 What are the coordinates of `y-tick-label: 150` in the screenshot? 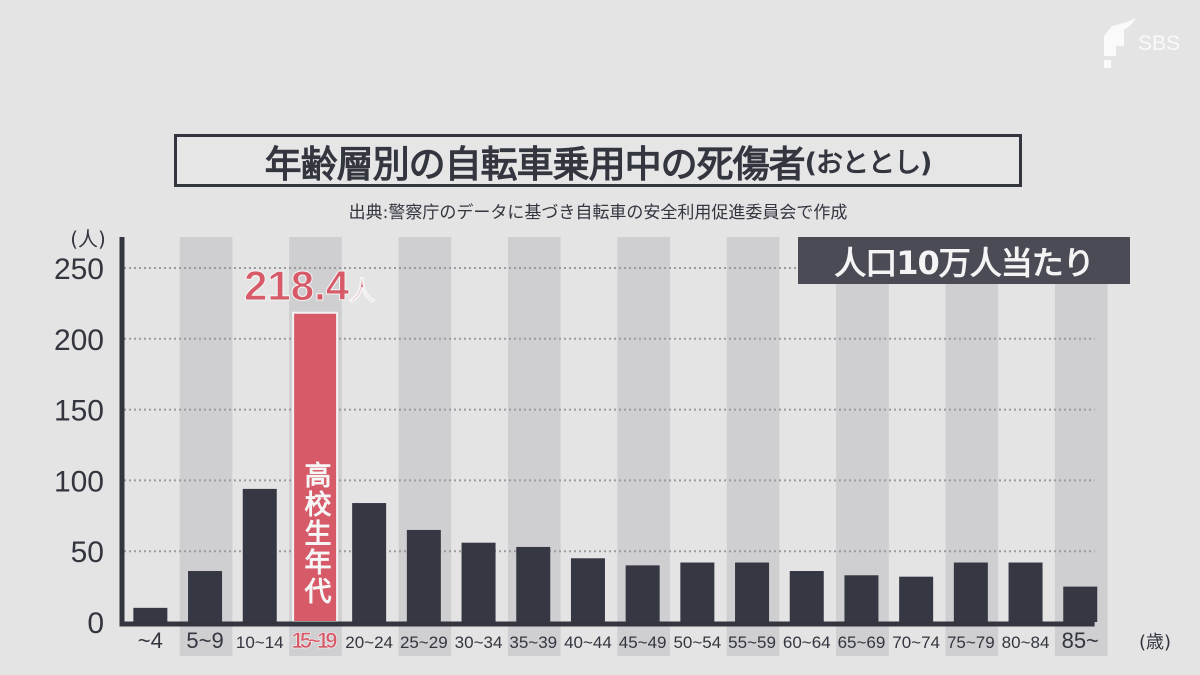 It's located at (79, 411).